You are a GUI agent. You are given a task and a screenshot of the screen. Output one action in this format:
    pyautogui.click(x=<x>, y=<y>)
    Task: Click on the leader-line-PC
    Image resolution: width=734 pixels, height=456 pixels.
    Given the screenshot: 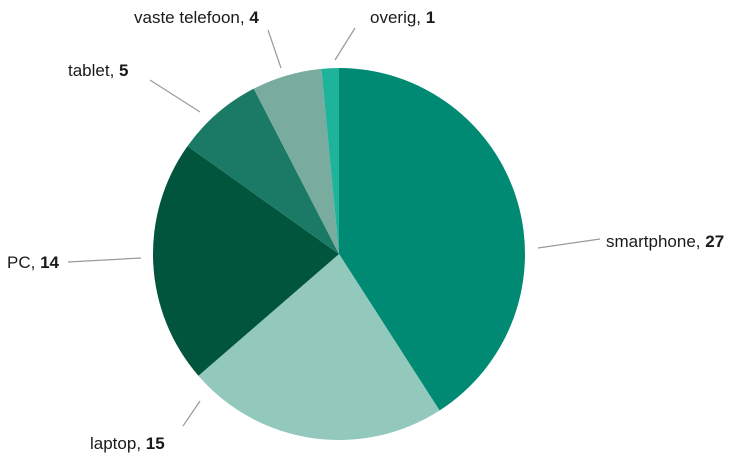 What is the action you would take?
    pyautogui.click(x=104, y=260)
    